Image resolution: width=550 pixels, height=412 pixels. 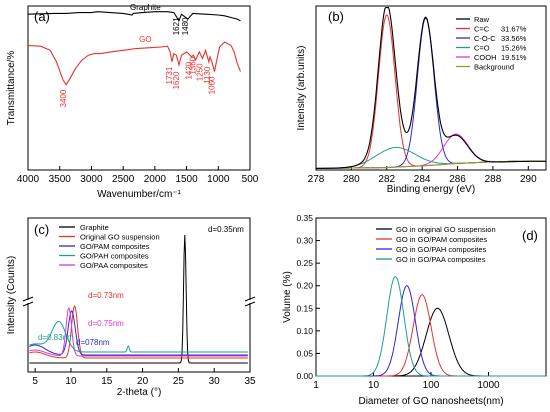 What do you see at coordinates (169, 75) in the screenshot?
I see `peak-label: 1731` at bounding box center [169, 75].